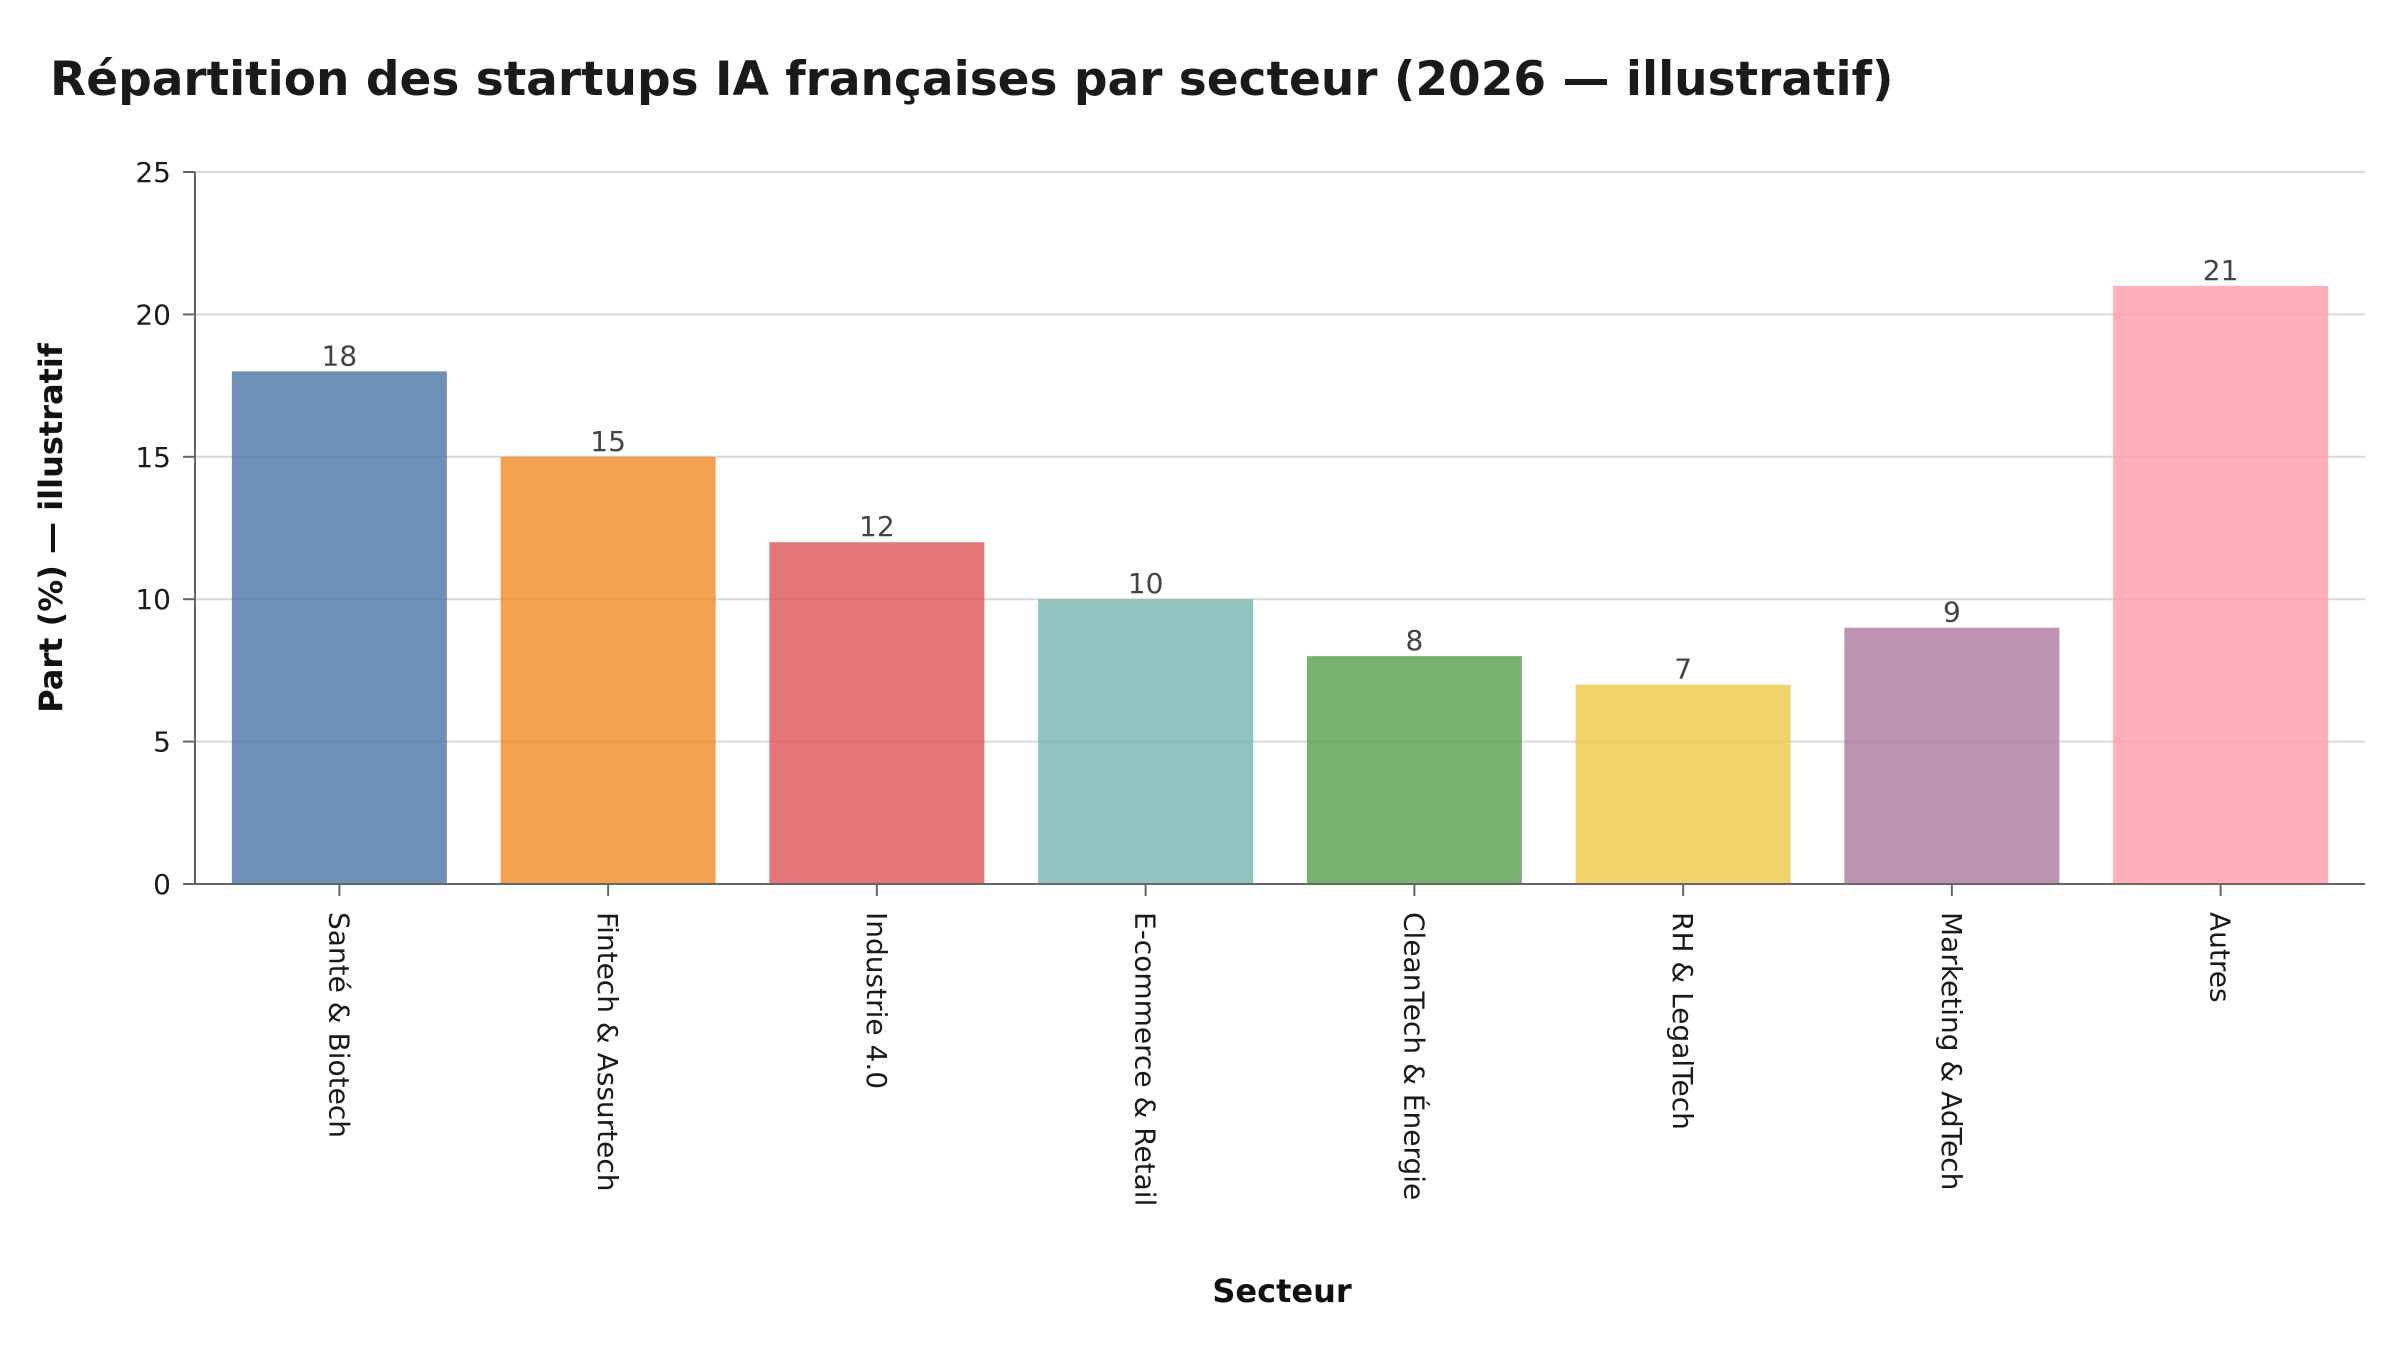  Describe the element at coordinates (1146, 583) in the screenshot. I see `bar-value-label: 10` at that location.